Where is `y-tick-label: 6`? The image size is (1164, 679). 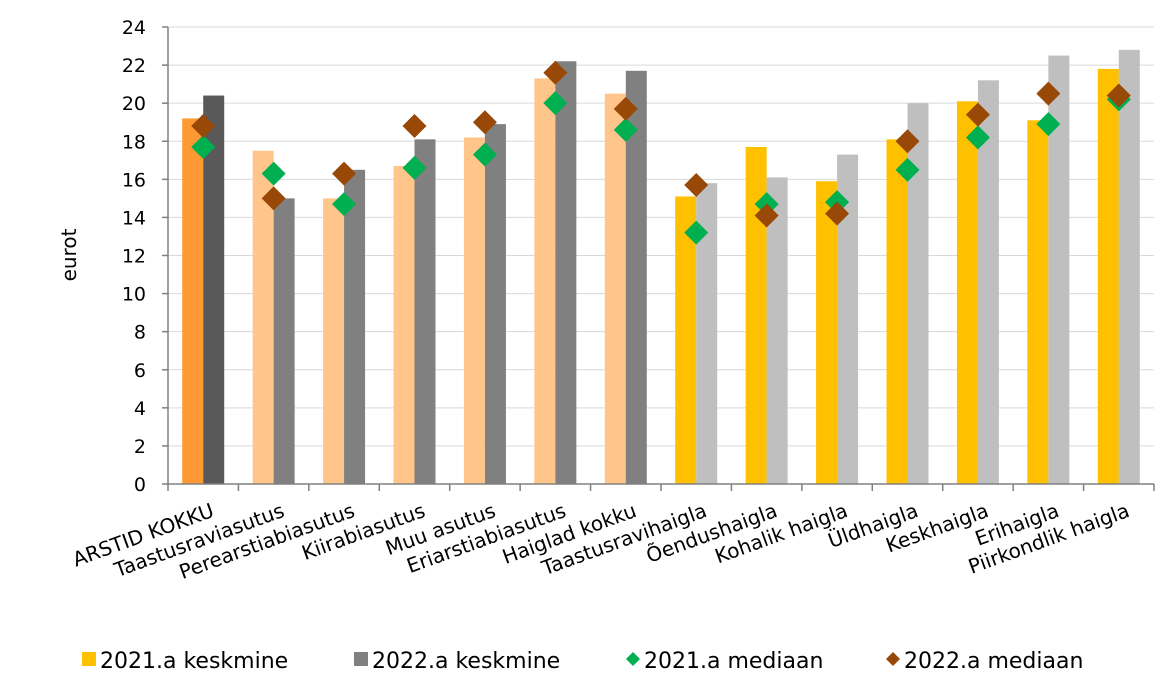 y-tick-label: 6 is located at coordinates (140, 371).